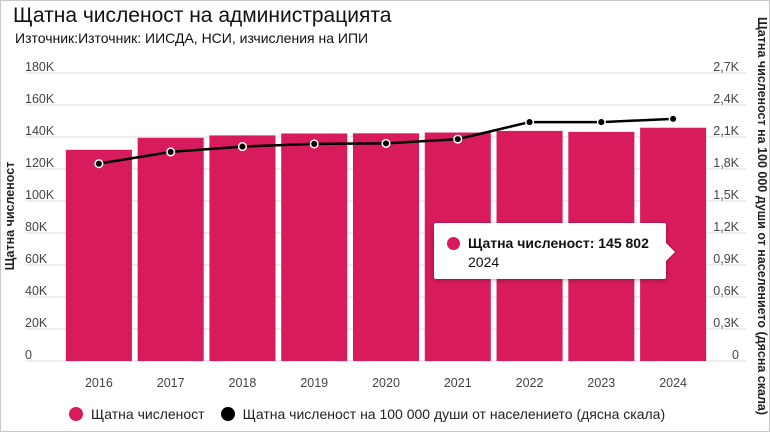 Image resolution: width=770 pixels, height=432 pixels. Describe the element at coordinates (40, 163) in the screenshot. I see `y-tick-label: 120K` at that location.